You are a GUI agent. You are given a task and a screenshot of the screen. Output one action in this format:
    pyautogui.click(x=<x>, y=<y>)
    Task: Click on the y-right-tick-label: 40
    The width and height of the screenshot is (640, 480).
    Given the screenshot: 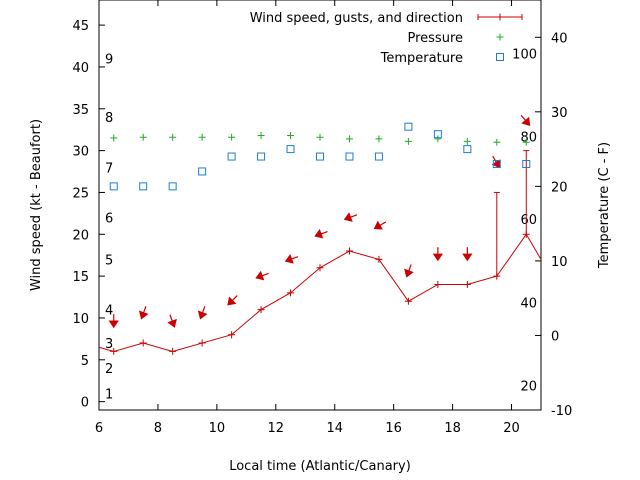 What is the action you would take?
    pyautogui.click(x=559, y=38)
    